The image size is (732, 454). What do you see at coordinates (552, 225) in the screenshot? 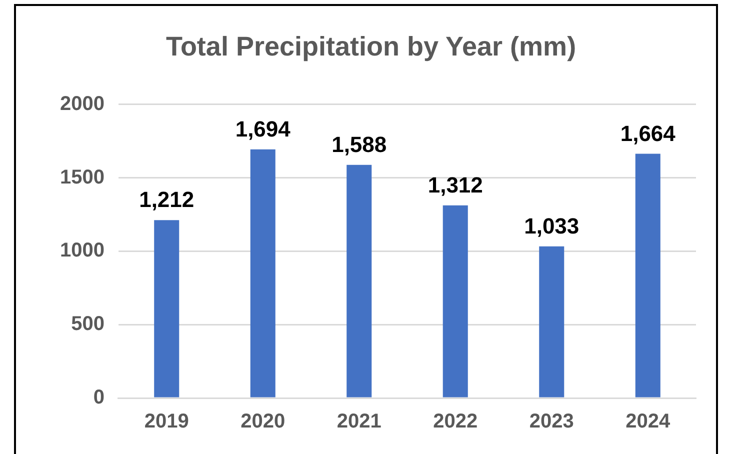
I see `data-label: 1,033` at bounding box center [552, 225].